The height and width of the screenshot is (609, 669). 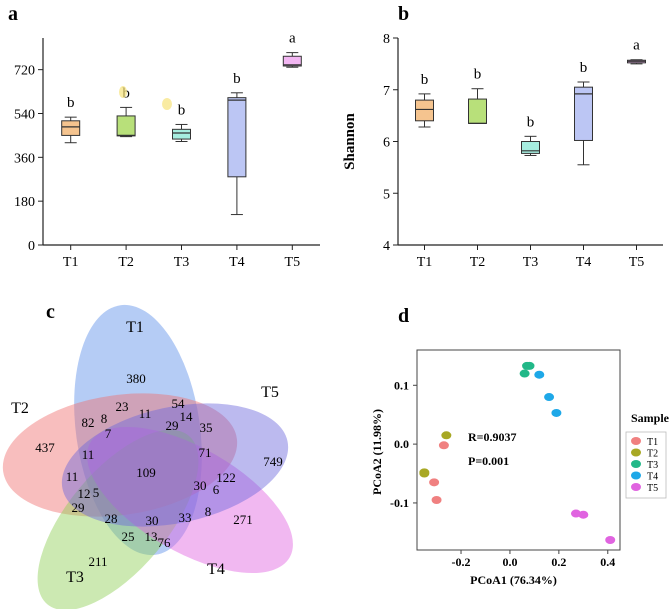 What do you see at coordinates (270, 392) in the screenshot?
I see `venn-set-label-T5: T5` at bounding box center [270, 392].